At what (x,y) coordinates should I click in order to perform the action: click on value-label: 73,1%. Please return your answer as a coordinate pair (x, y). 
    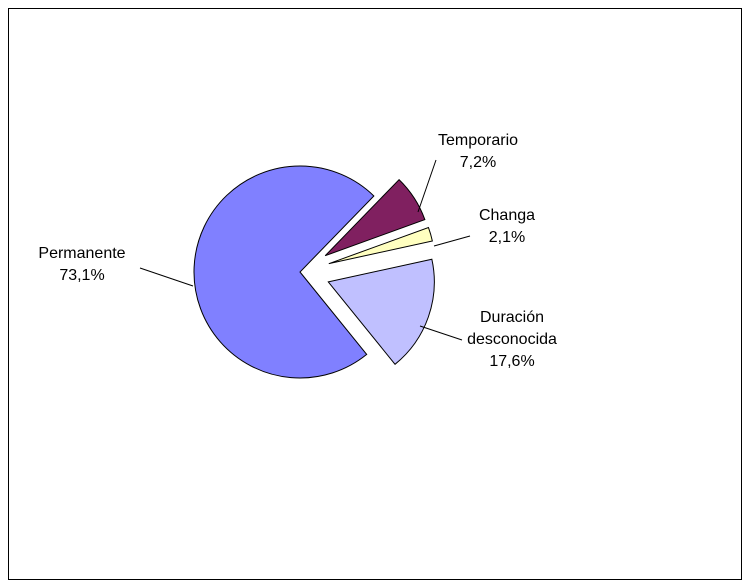
    Looking at the image, I should click on (81, 275).